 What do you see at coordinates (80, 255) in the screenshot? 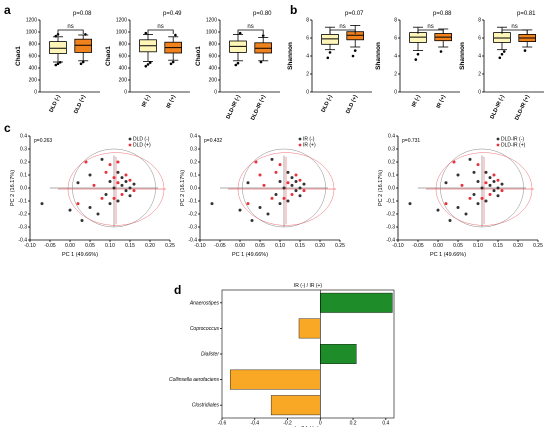
I see `x-axis-label: PC 1 (49.66%)` at bounding box center [80, 255].